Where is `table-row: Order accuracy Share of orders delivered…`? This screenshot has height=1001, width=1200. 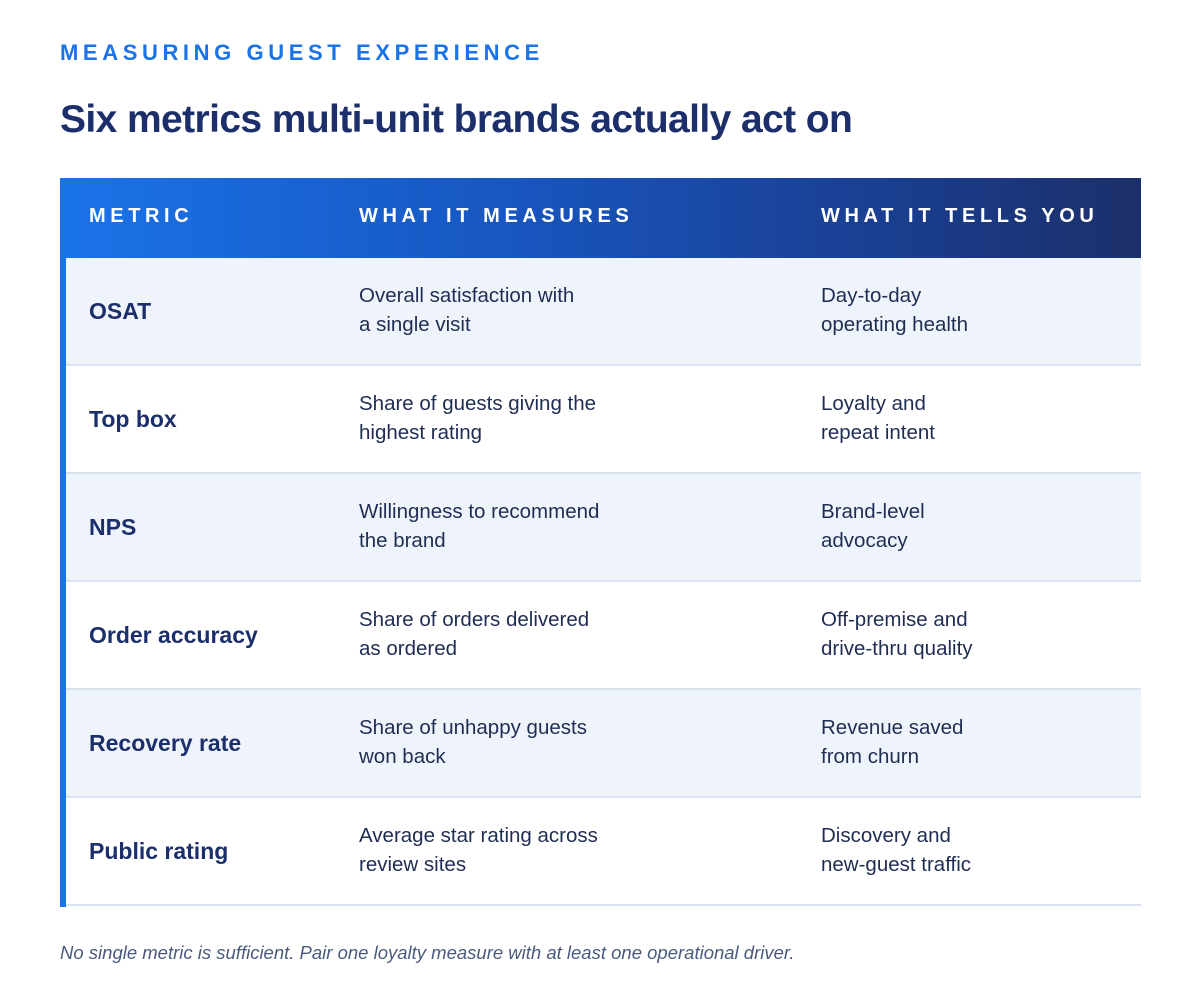
table-row: Order accuracy Share of orders delivered… is located at coordinates (603, 636).